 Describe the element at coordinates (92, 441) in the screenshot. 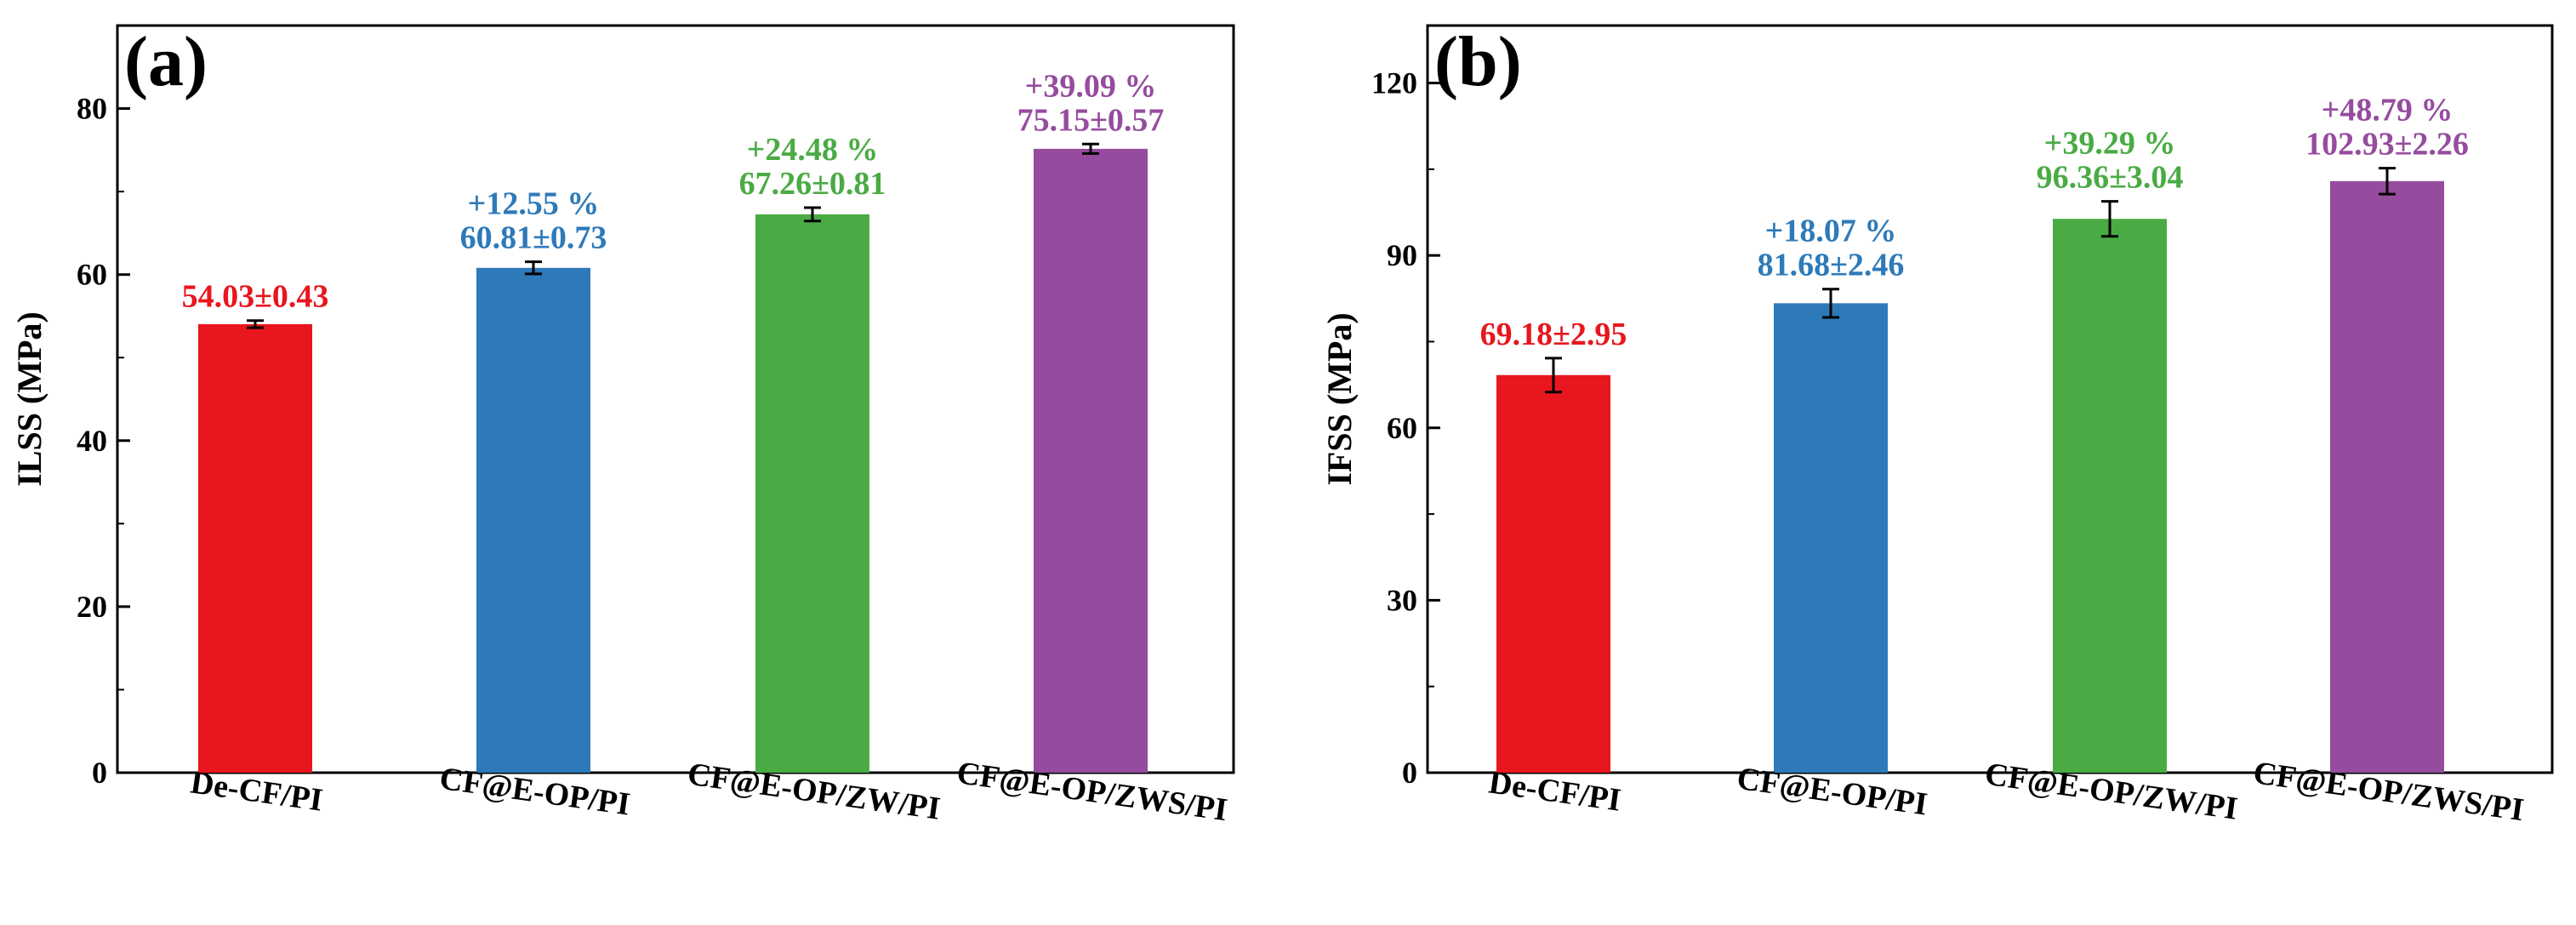

I see `y-tick-label: 40` at that location.